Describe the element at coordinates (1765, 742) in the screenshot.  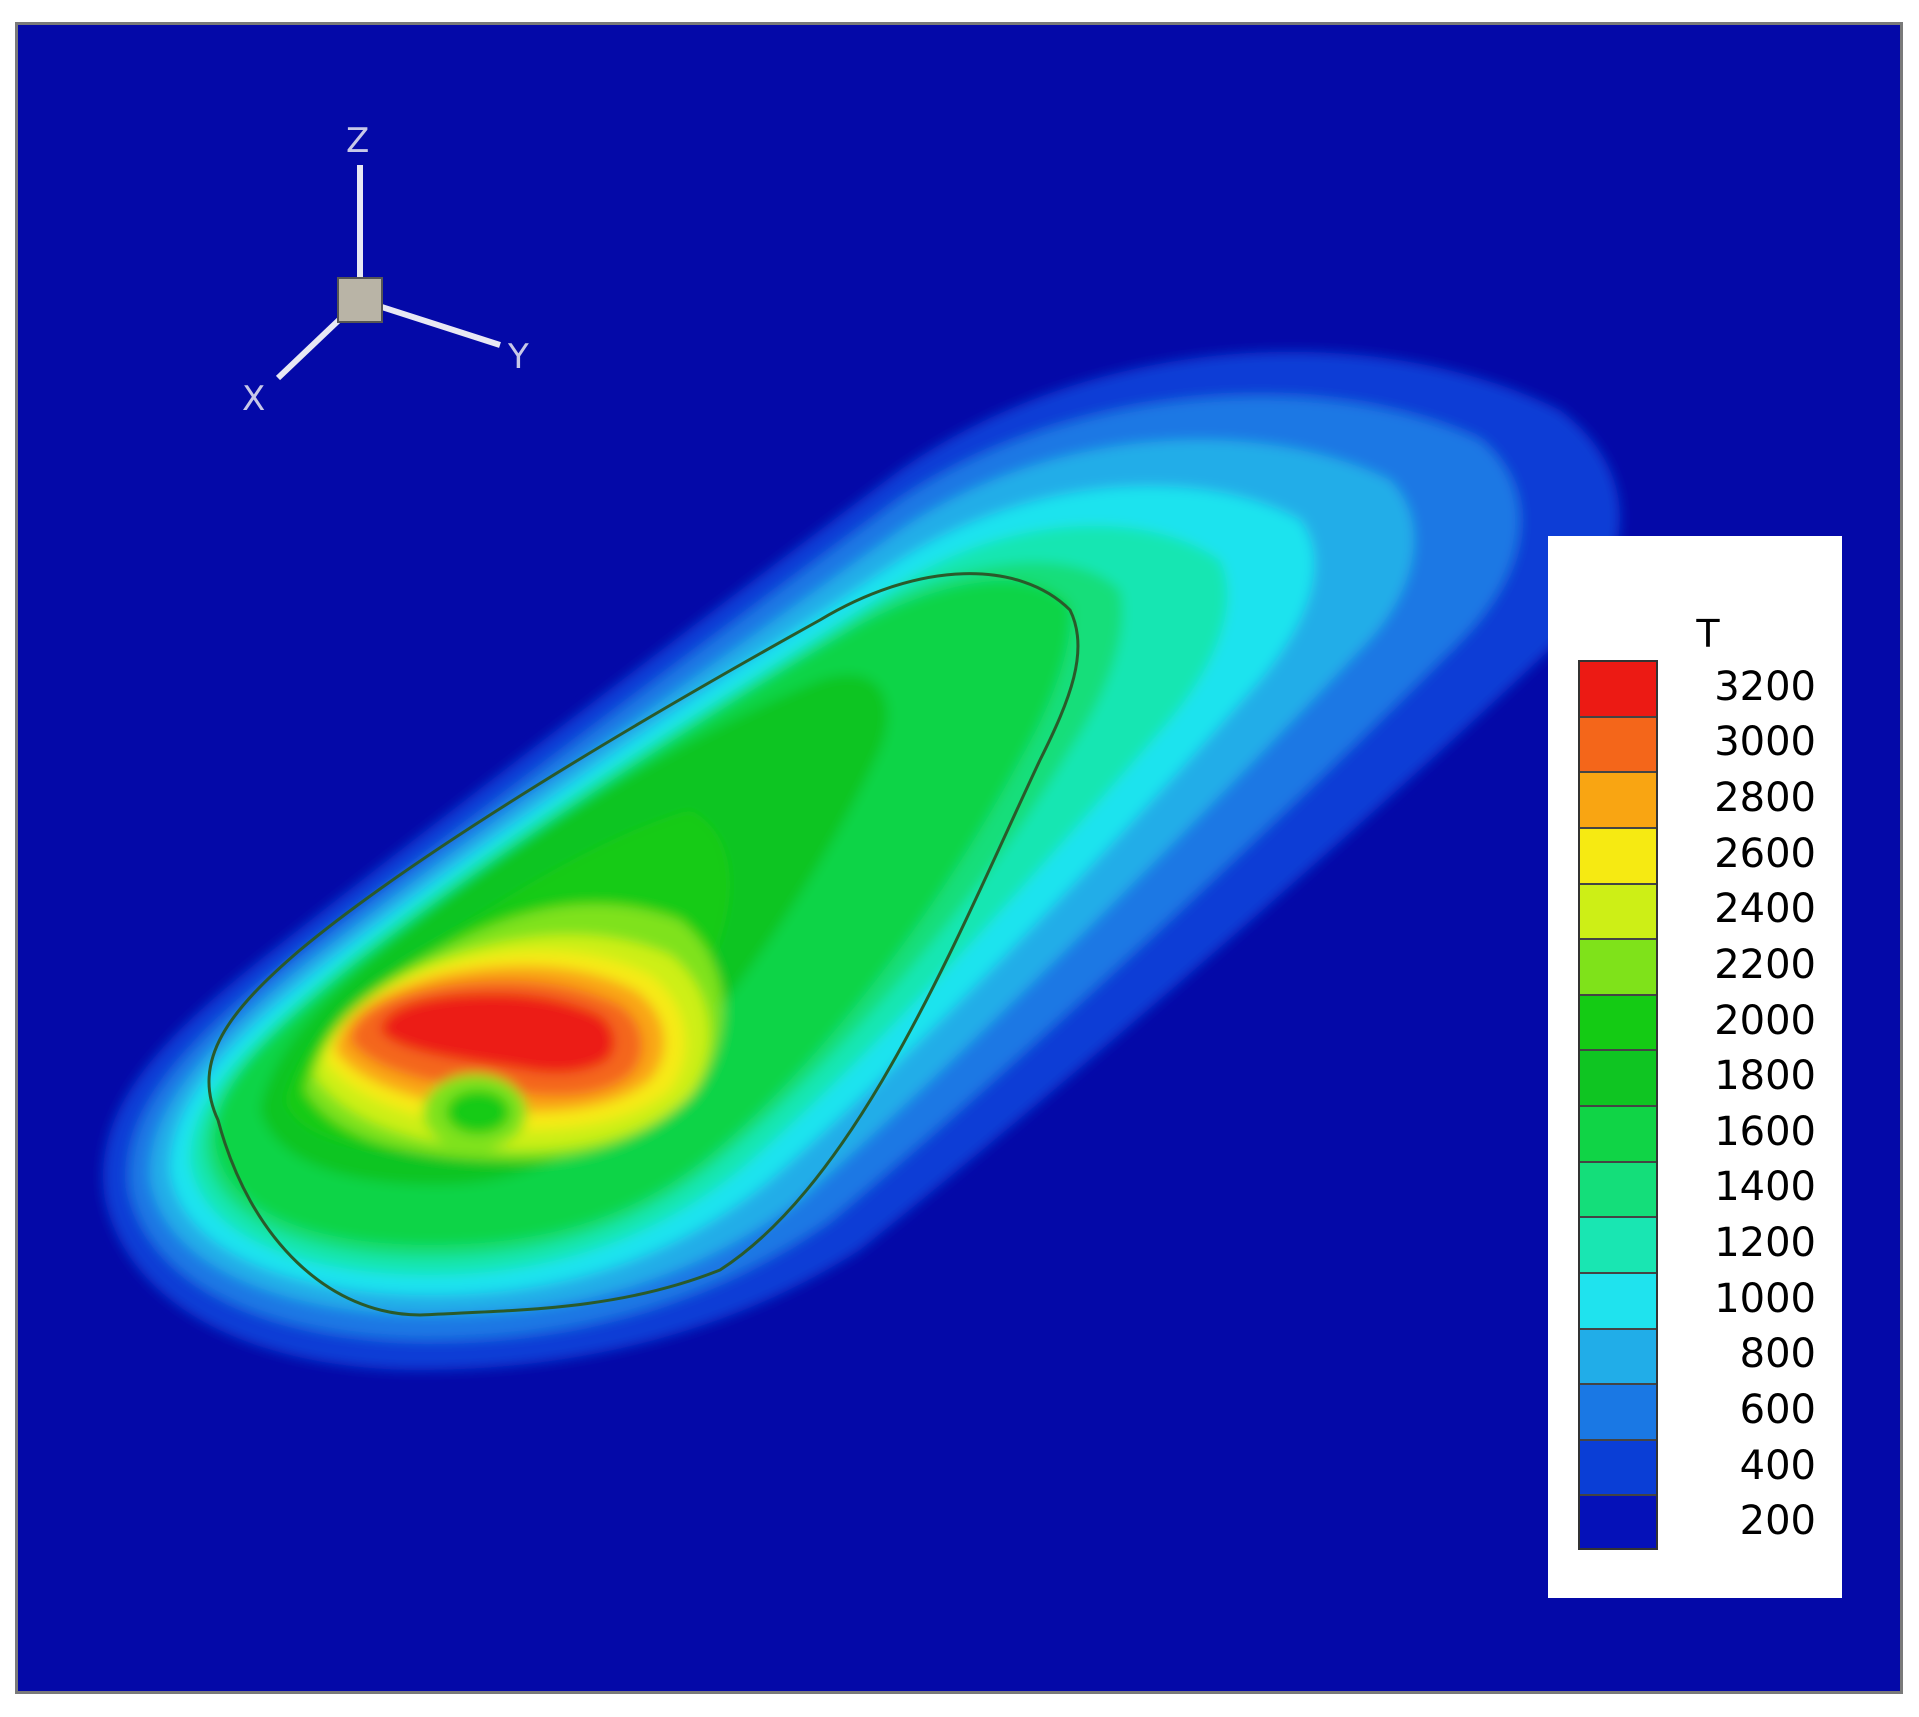
I see `colorbar-tick-label: 3000` at that location.